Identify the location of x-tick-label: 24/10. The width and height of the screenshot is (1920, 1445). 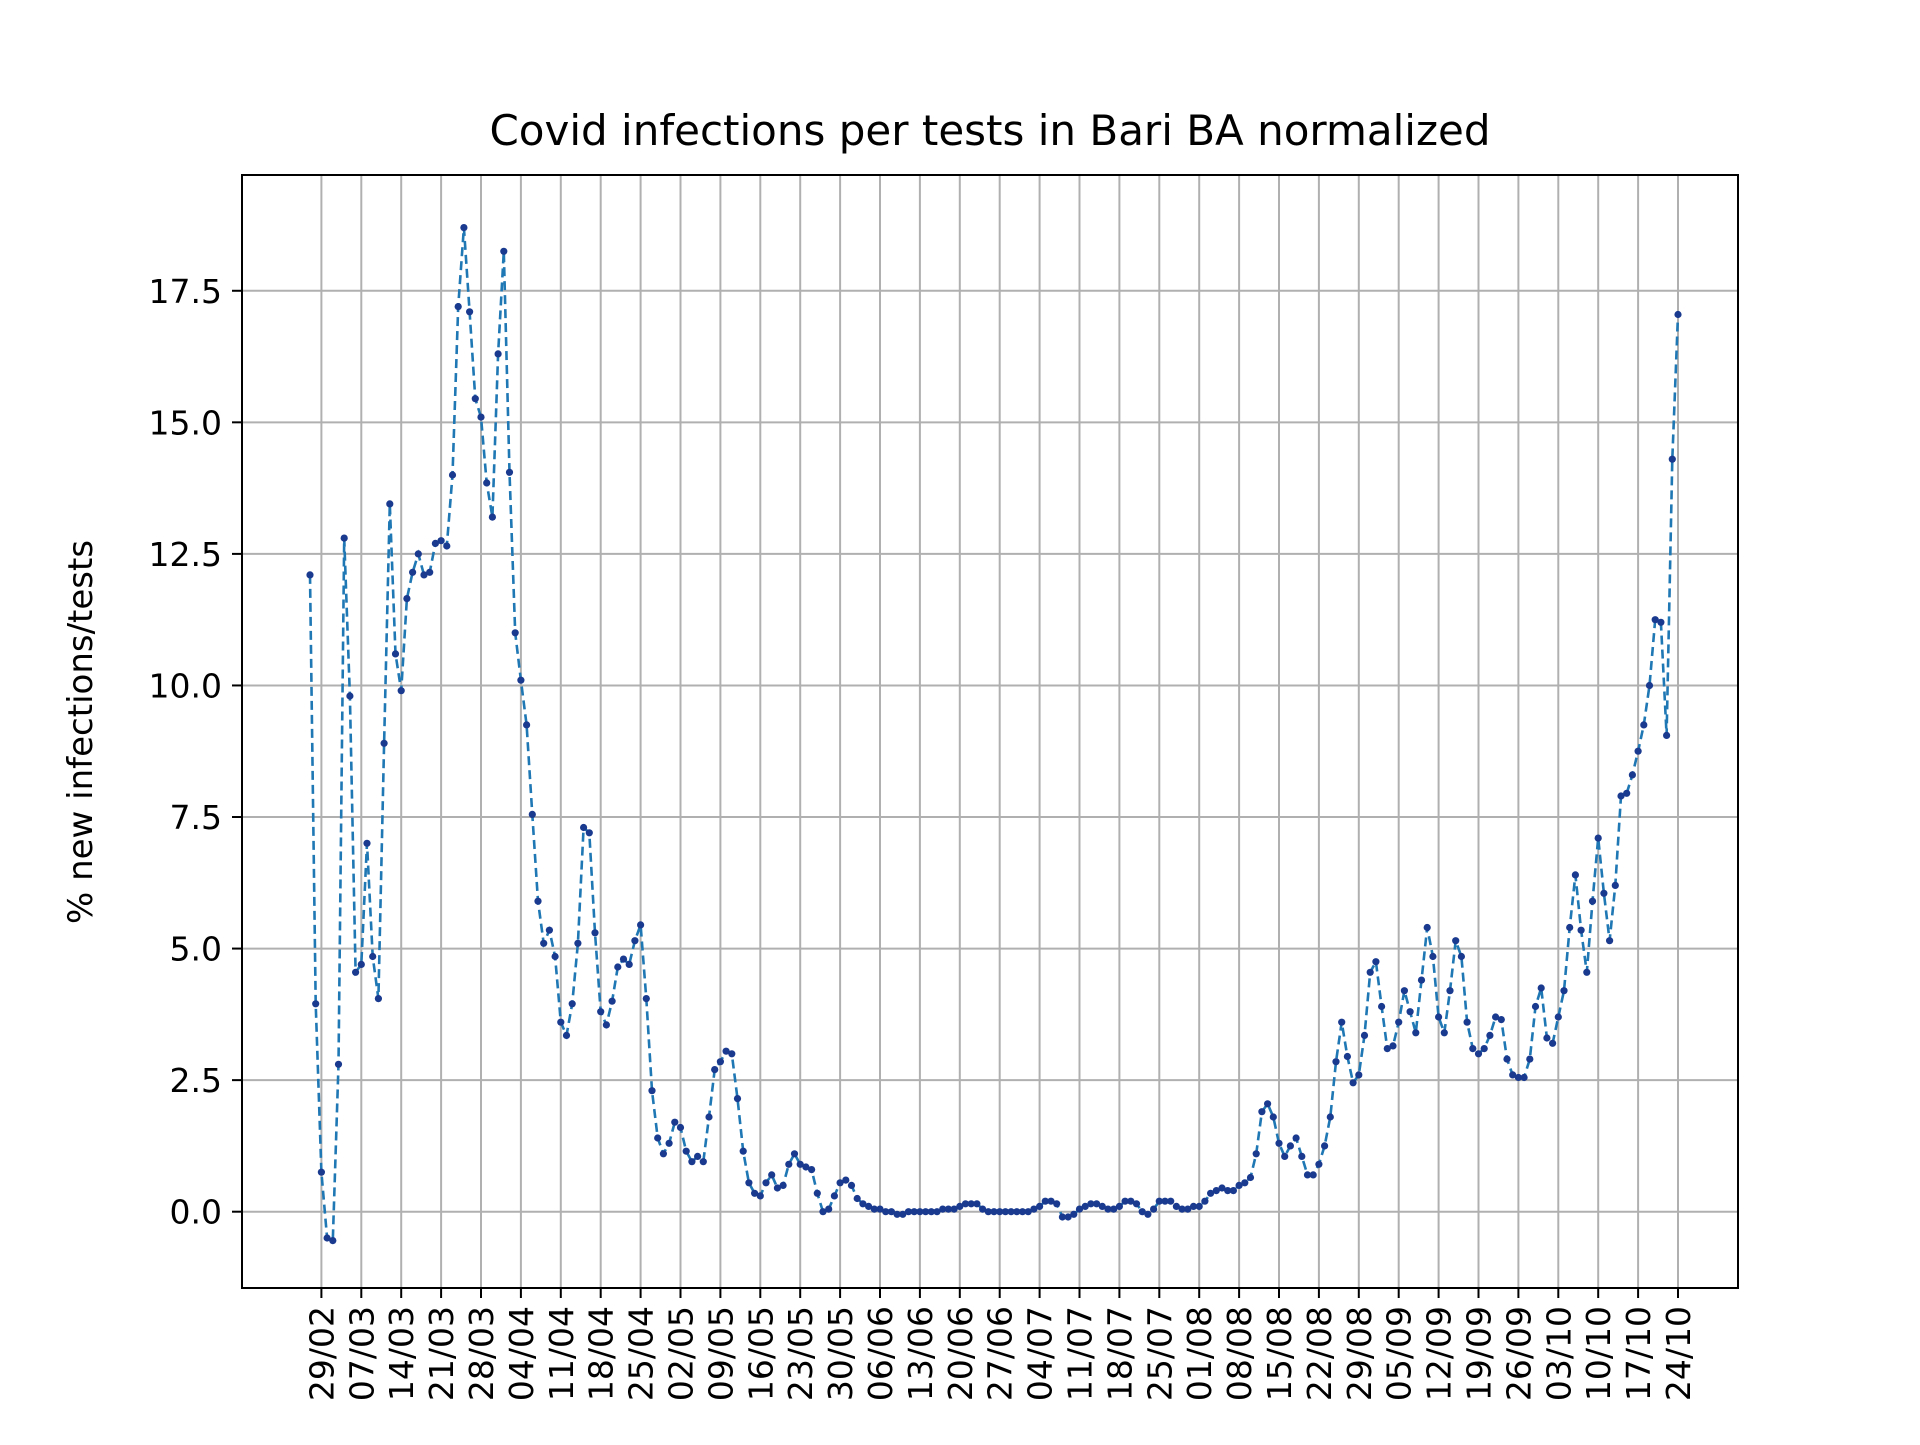
(1678, 1353).